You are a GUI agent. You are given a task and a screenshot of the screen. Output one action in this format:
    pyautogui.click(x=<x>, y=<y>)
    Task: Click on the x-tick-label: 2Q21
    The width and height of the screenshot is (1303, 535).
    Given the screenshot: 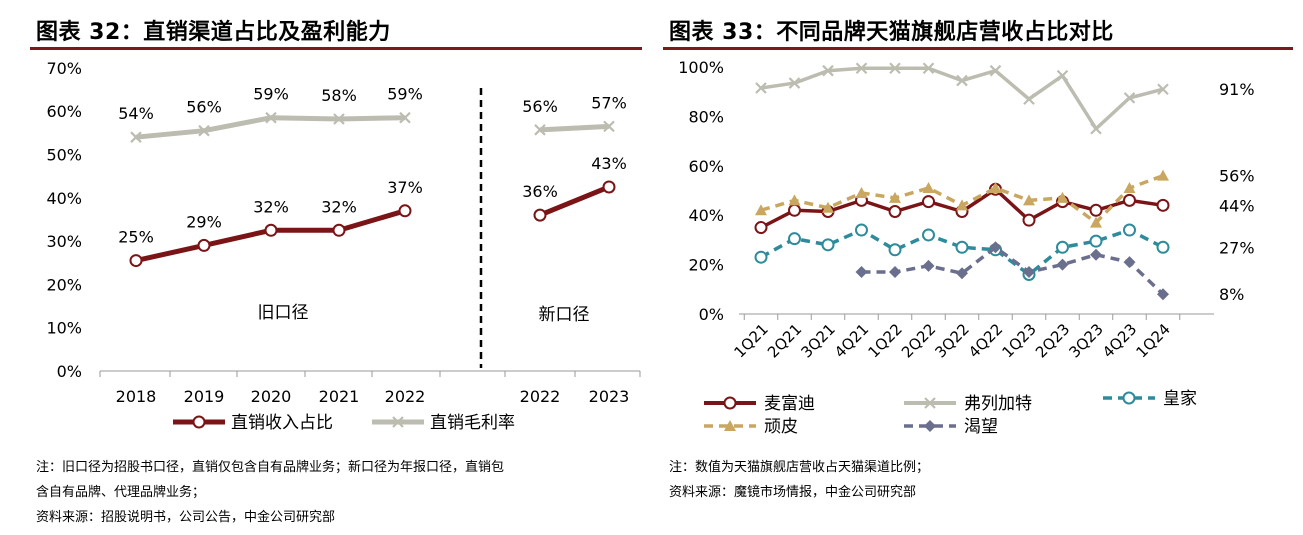 What is the action you would take?
    pyautogui.click(x=784, y=340)
    